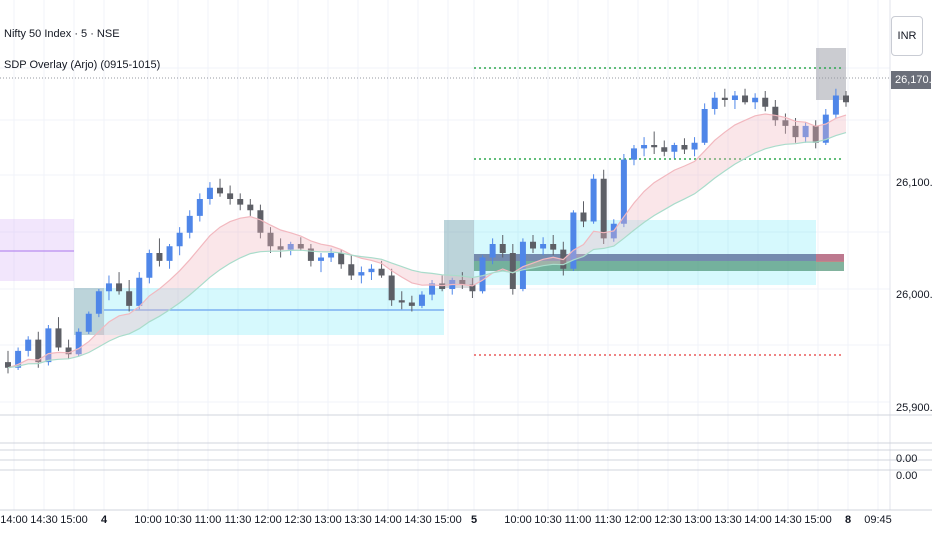 The width and height of the screenshot is (932, 550). Describe the element at coordinates (82, 65) in the screenshot. I see `indicator-title: SDP Overlay (Arjo) (0915-1015)` at that location.